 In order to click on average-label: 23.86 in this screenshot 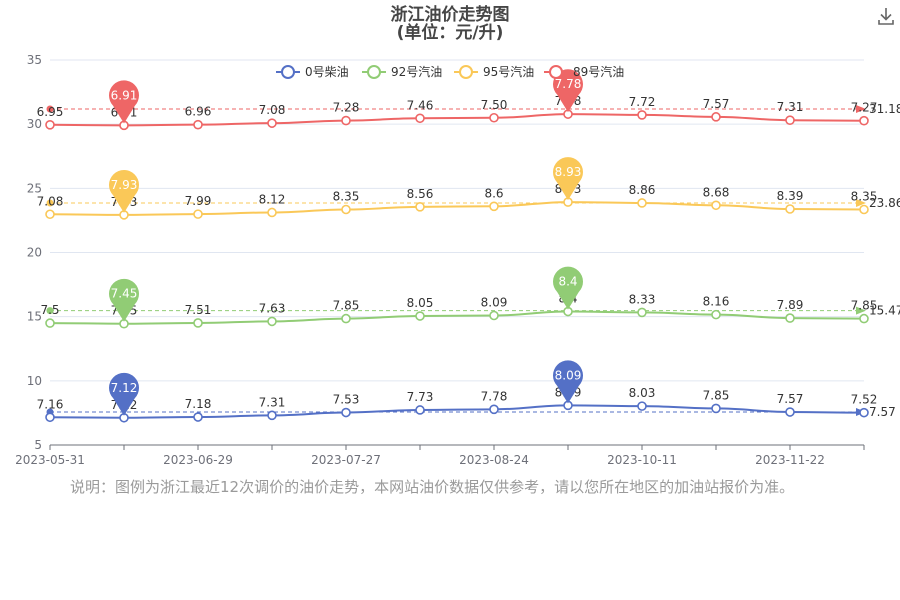, I will do `click(884, 203)`.